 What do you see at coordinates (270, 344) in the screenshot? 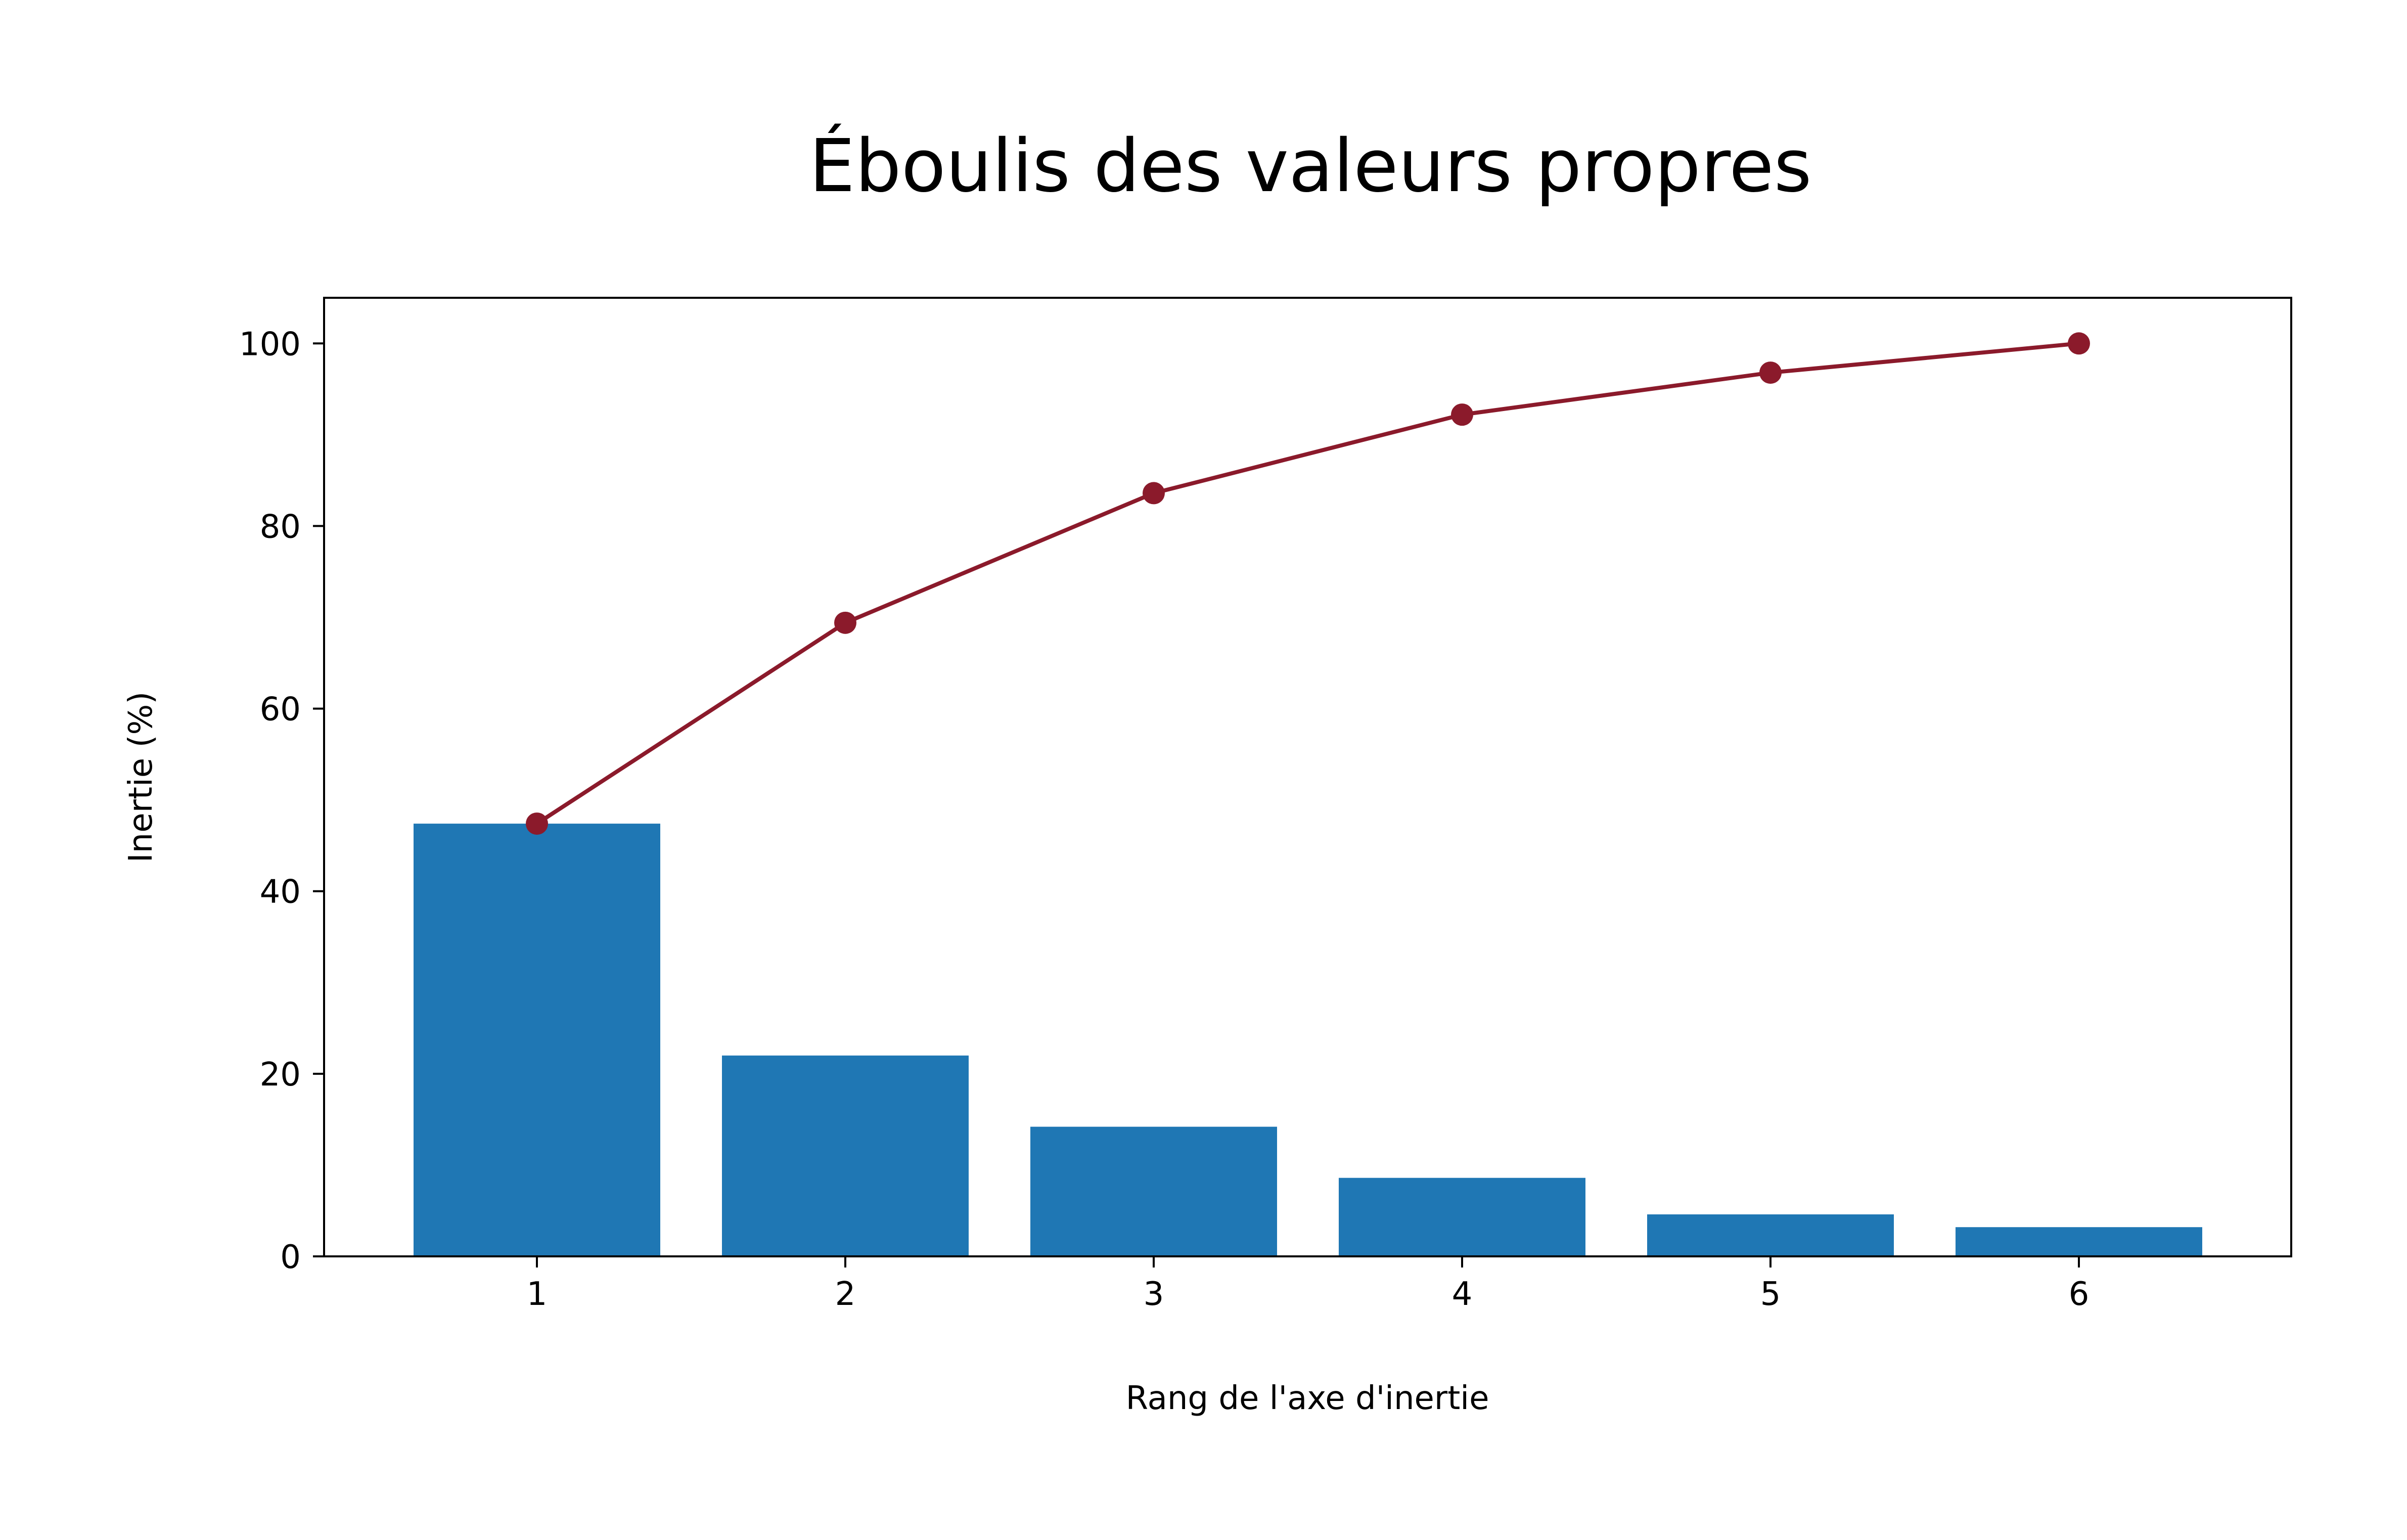
I see `y-tick-label-100: 100` at bounding box center [270, 344].